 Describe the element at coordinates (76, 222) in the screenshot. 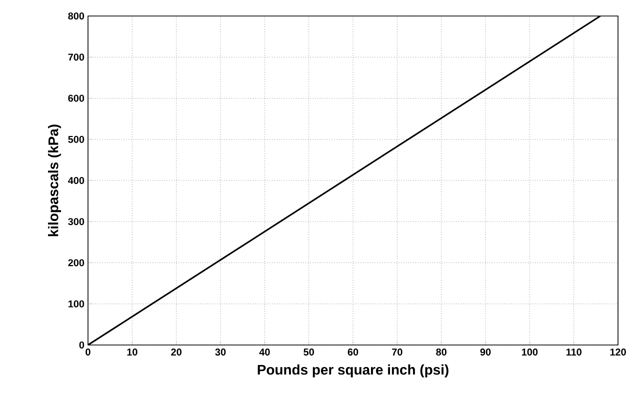

I see `y-tick-label: 300` at that location.